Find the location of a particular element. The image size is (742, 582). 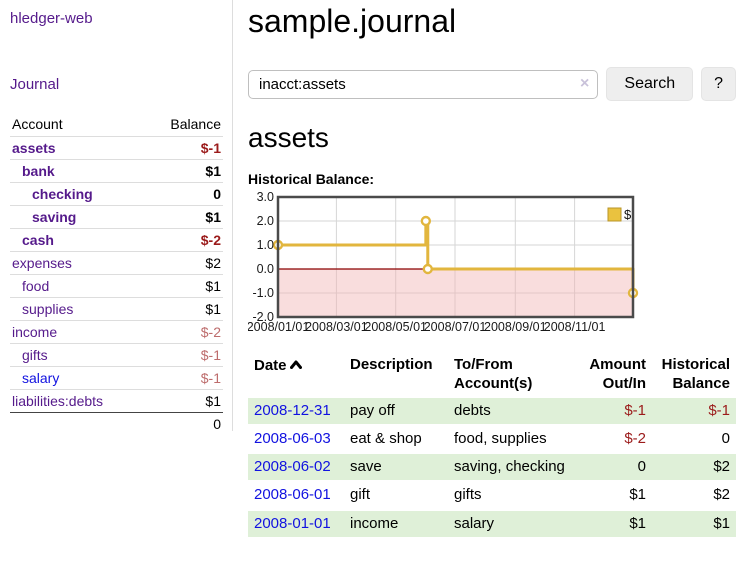

account-row: liabilities:debts $1 is located at coordinates (116, 401).